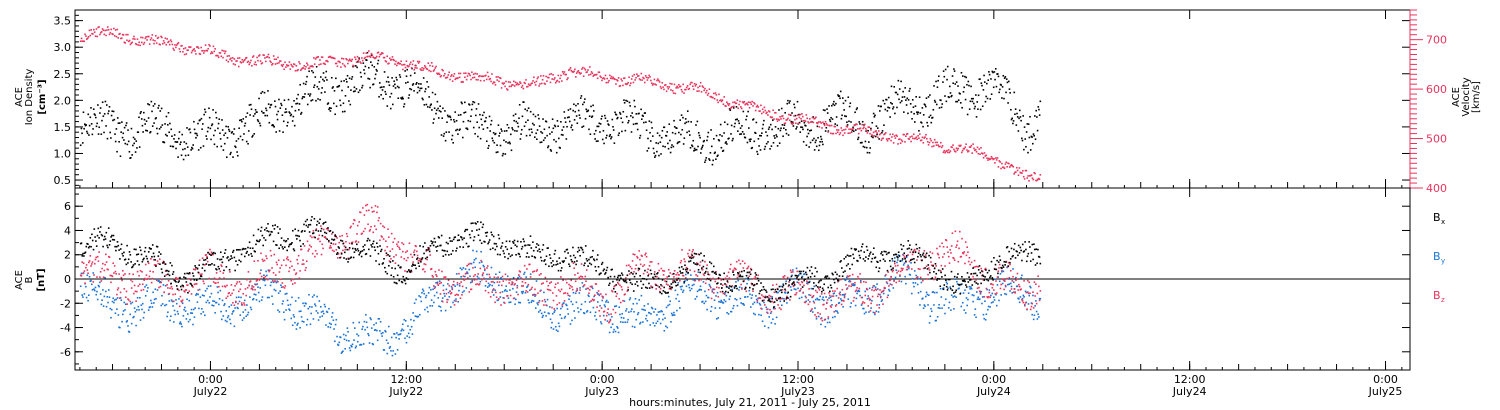 Image resolution: width=1500 pixels, height=410 pixels. What do you see at coordinates (67, 255) in the screenshot?
I see `y-tick-label-bottom: 2` at bounding box center [67, 255].